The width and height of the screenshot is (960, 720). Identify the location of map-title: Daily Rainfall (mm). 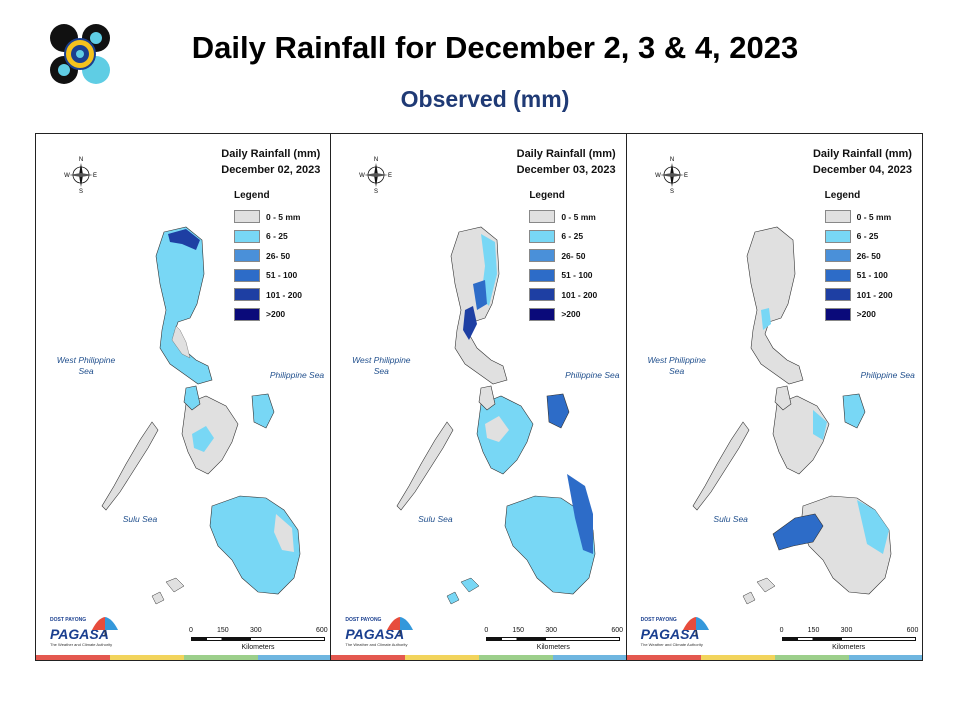
(862, 154).